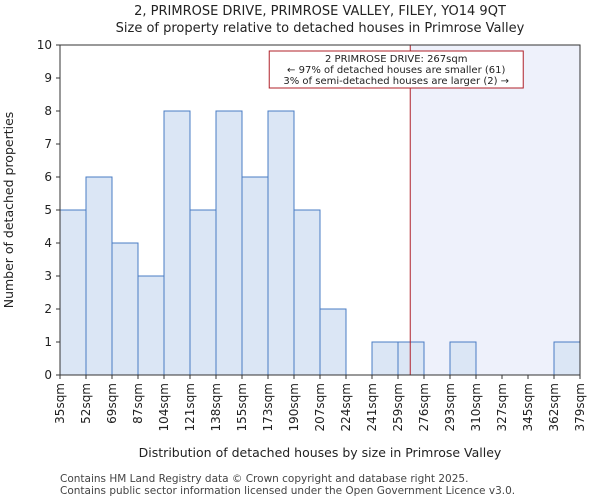 This screenshot has height=500, width=600. Describe the element at coordinates (476, 407) in the screenshot. I see `x-tick-label: 310sqm` at that location.